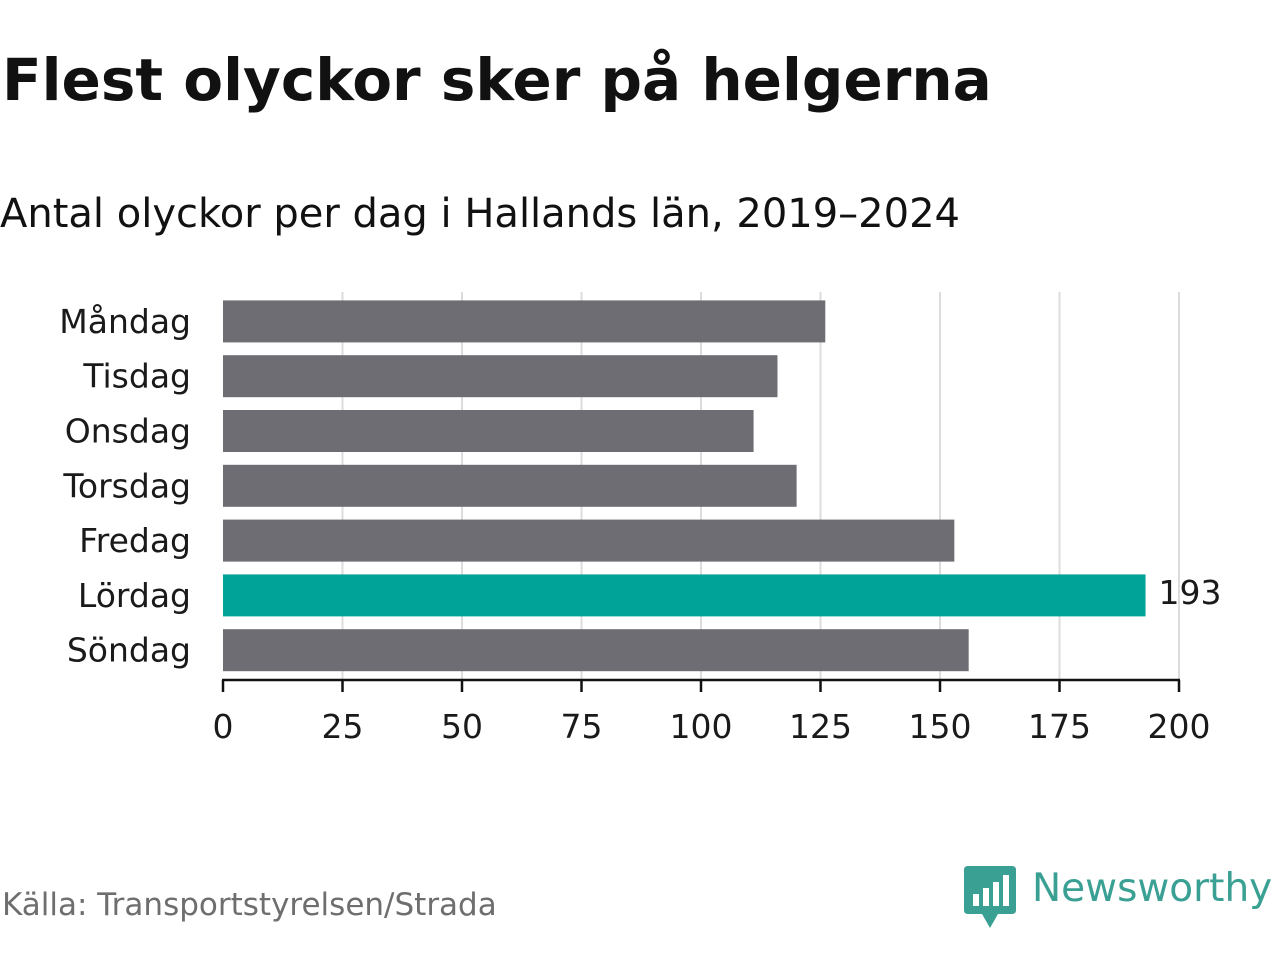  I want to click on bar-chart-speech-bubble-icon, so click(990, 897).